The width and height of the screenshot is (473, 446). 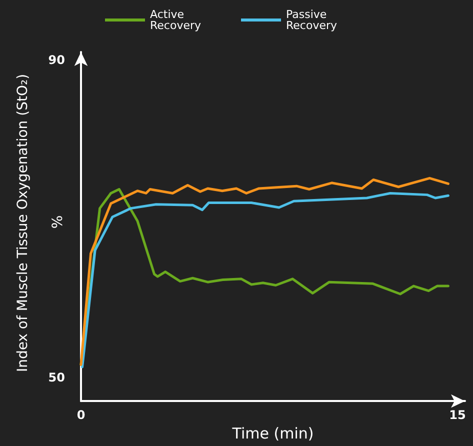 I want to click on legend-label: Active Recovery, so click(x=176, y=20).